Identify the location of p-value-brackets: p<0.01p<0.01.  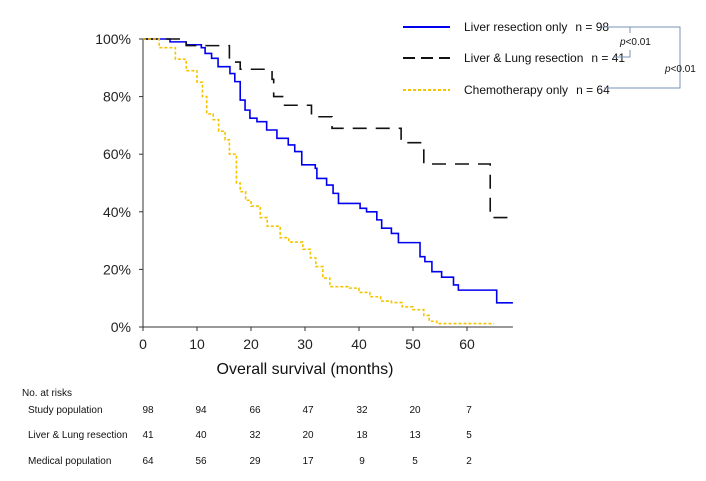
(649, 57).